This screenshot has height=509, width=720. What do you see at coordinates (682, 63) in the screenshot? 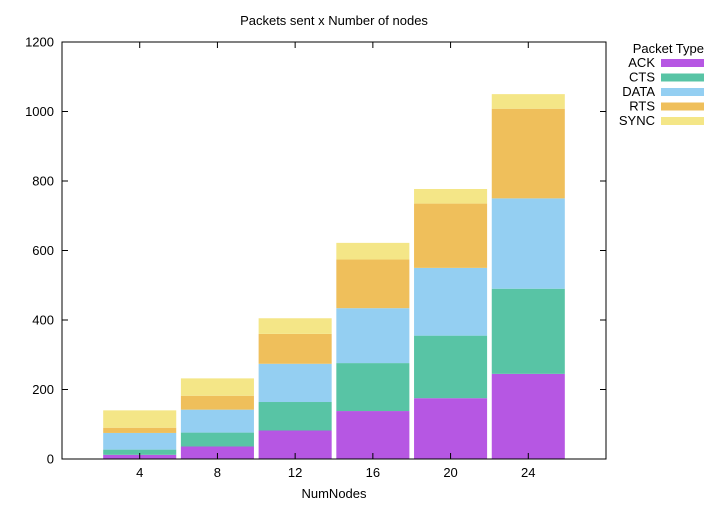
I see `legend-swatch-ack` at bounding box center [682, 63].